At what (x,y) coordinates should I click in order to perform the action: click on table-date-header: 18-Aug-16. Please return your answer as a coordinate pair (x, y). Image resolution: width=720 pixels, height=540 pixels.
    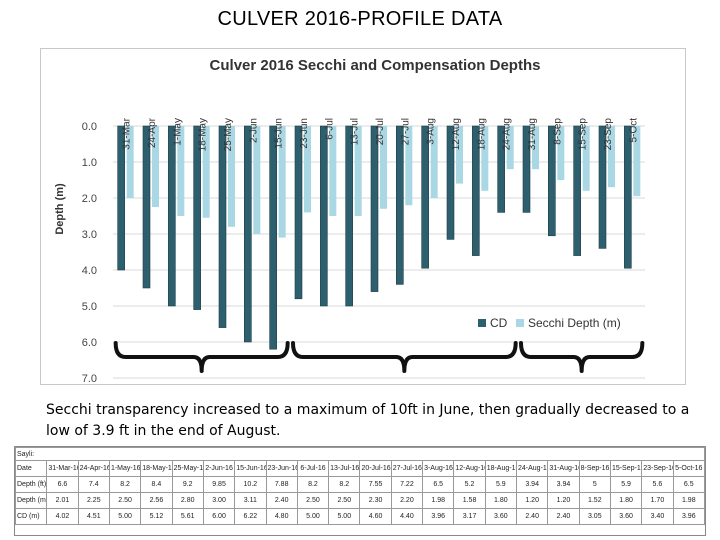
    Looking at the image, I should click on (501, 468).